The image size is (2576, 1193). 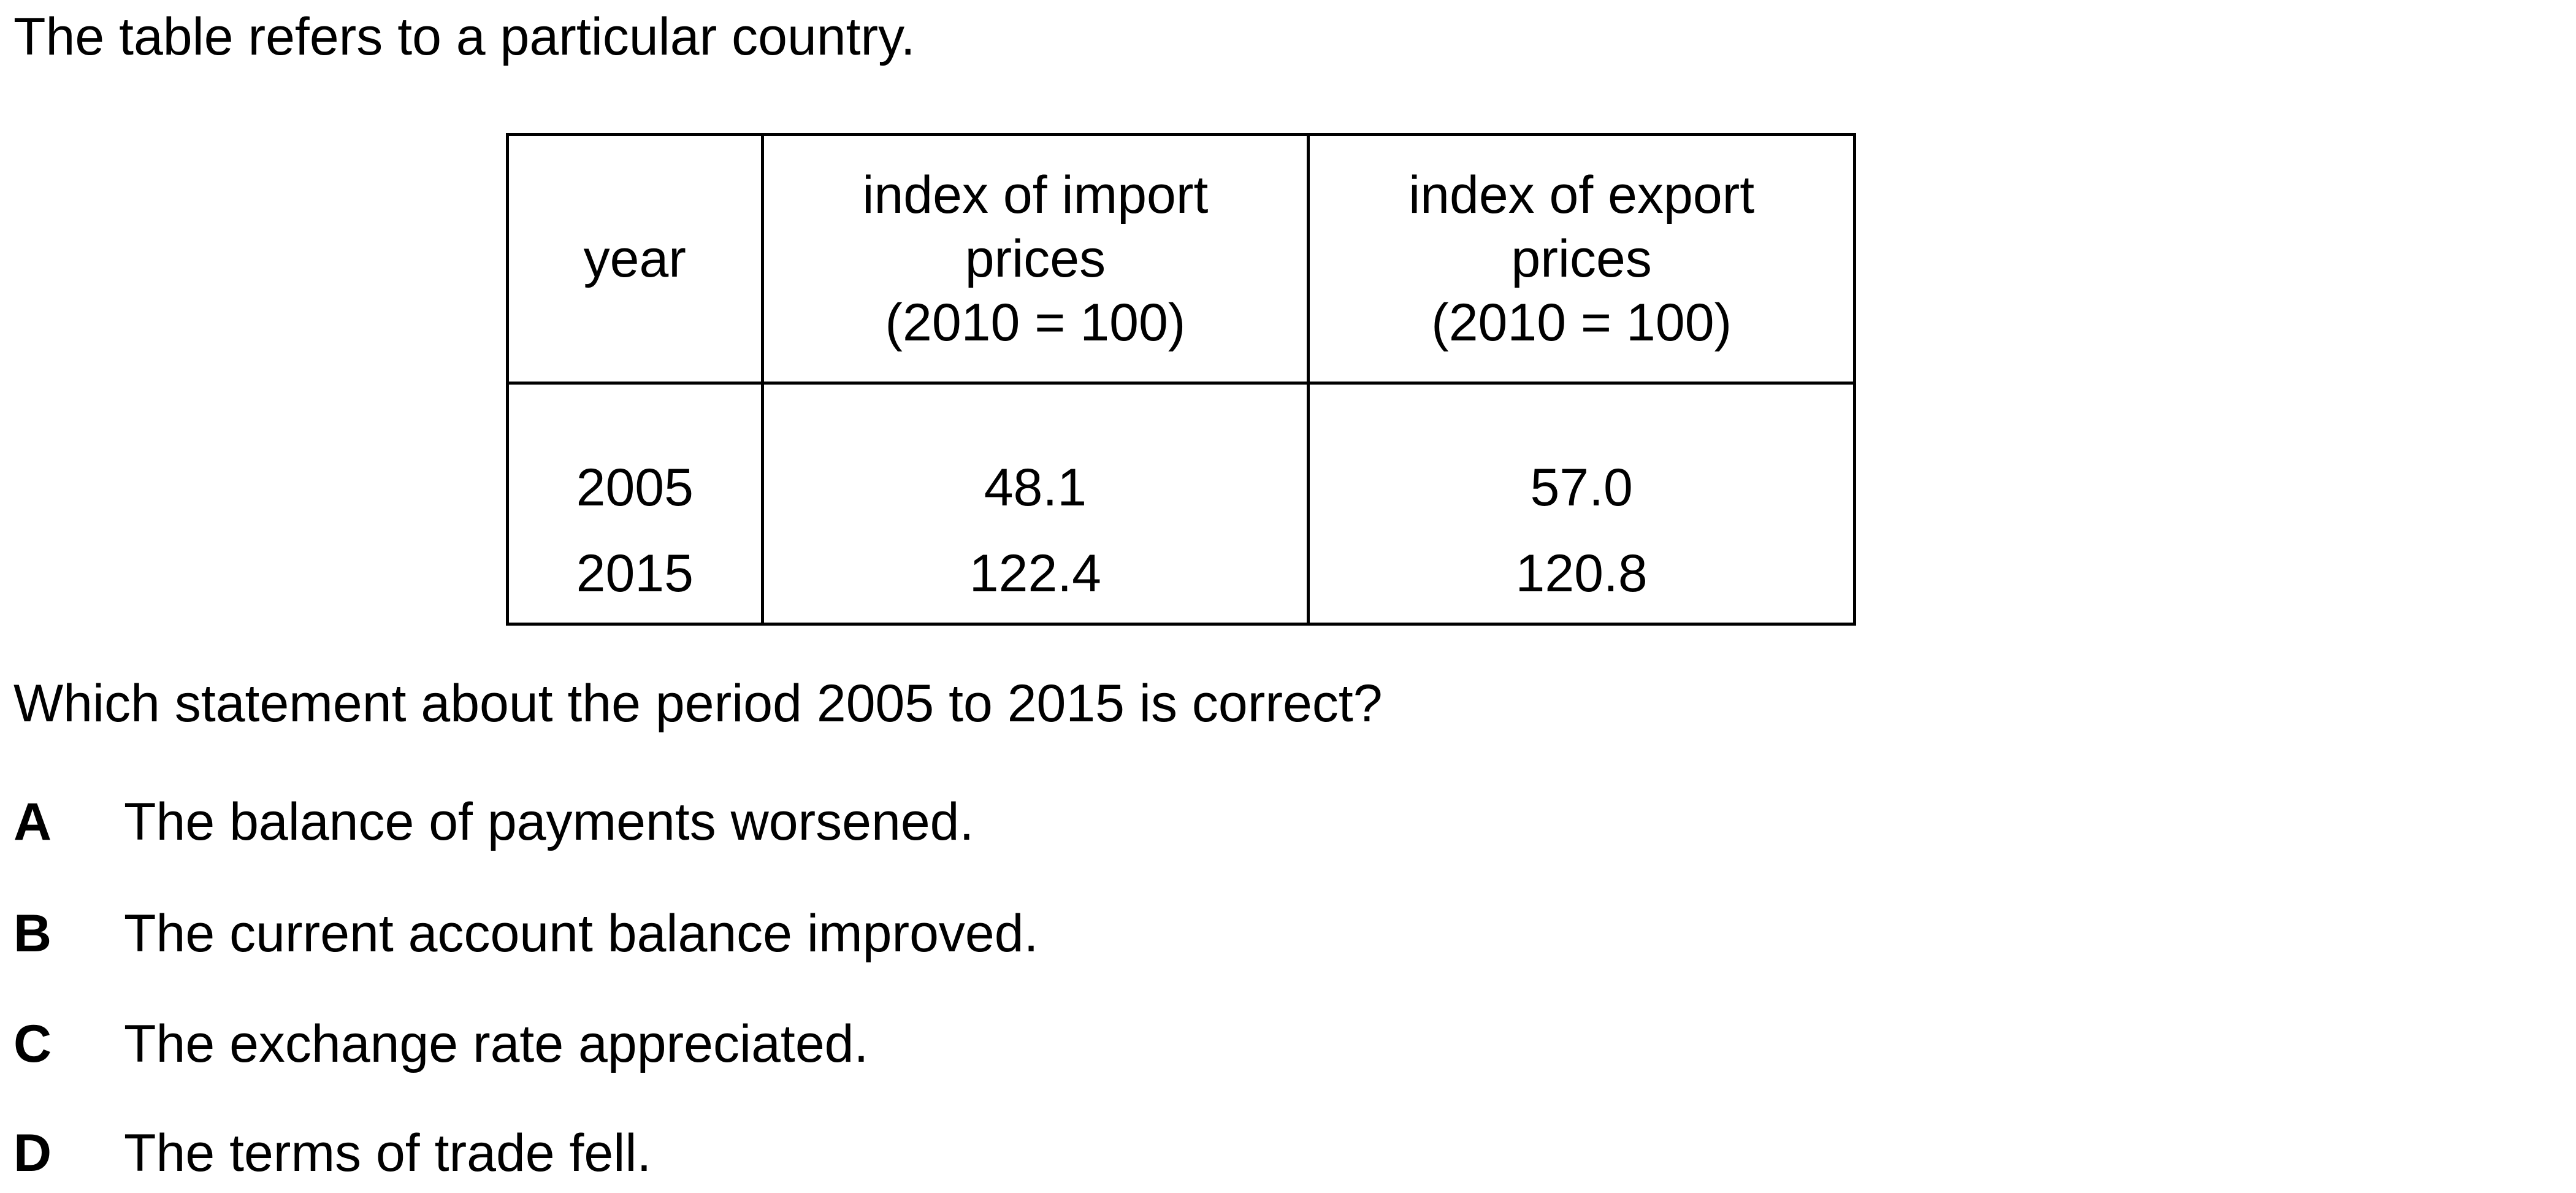 I want to click on option-text: The current account balance improved., so click(x=581, y=933).